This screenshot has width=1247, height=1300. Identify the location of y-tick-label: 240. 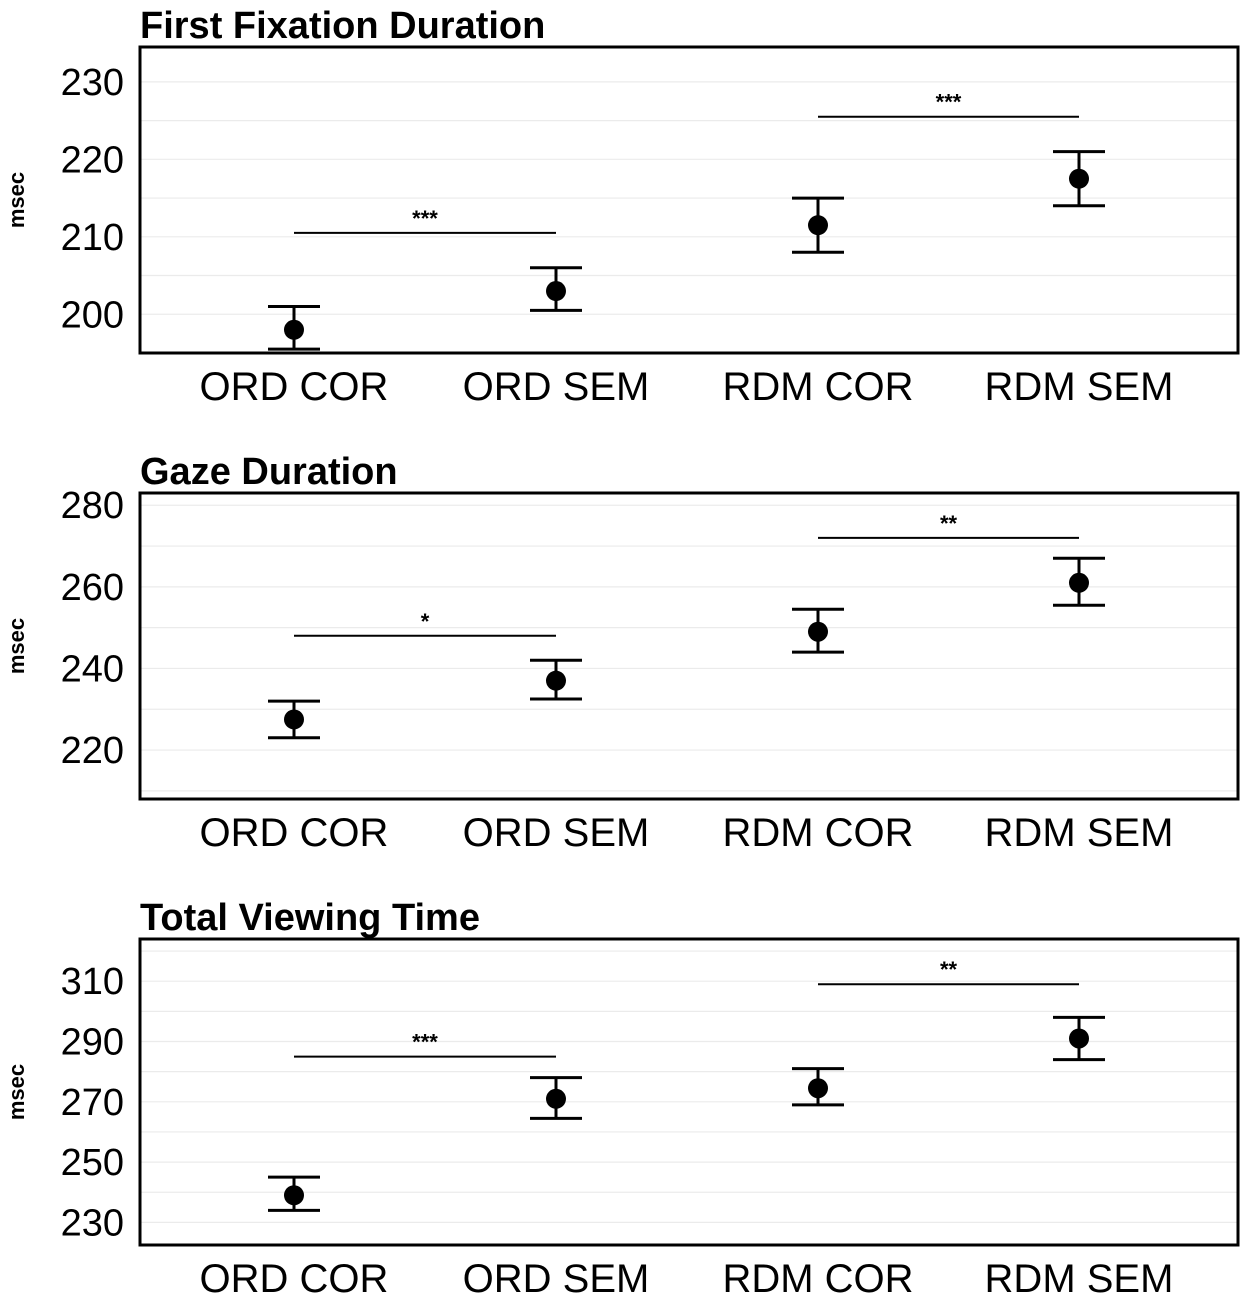
(92, 669).